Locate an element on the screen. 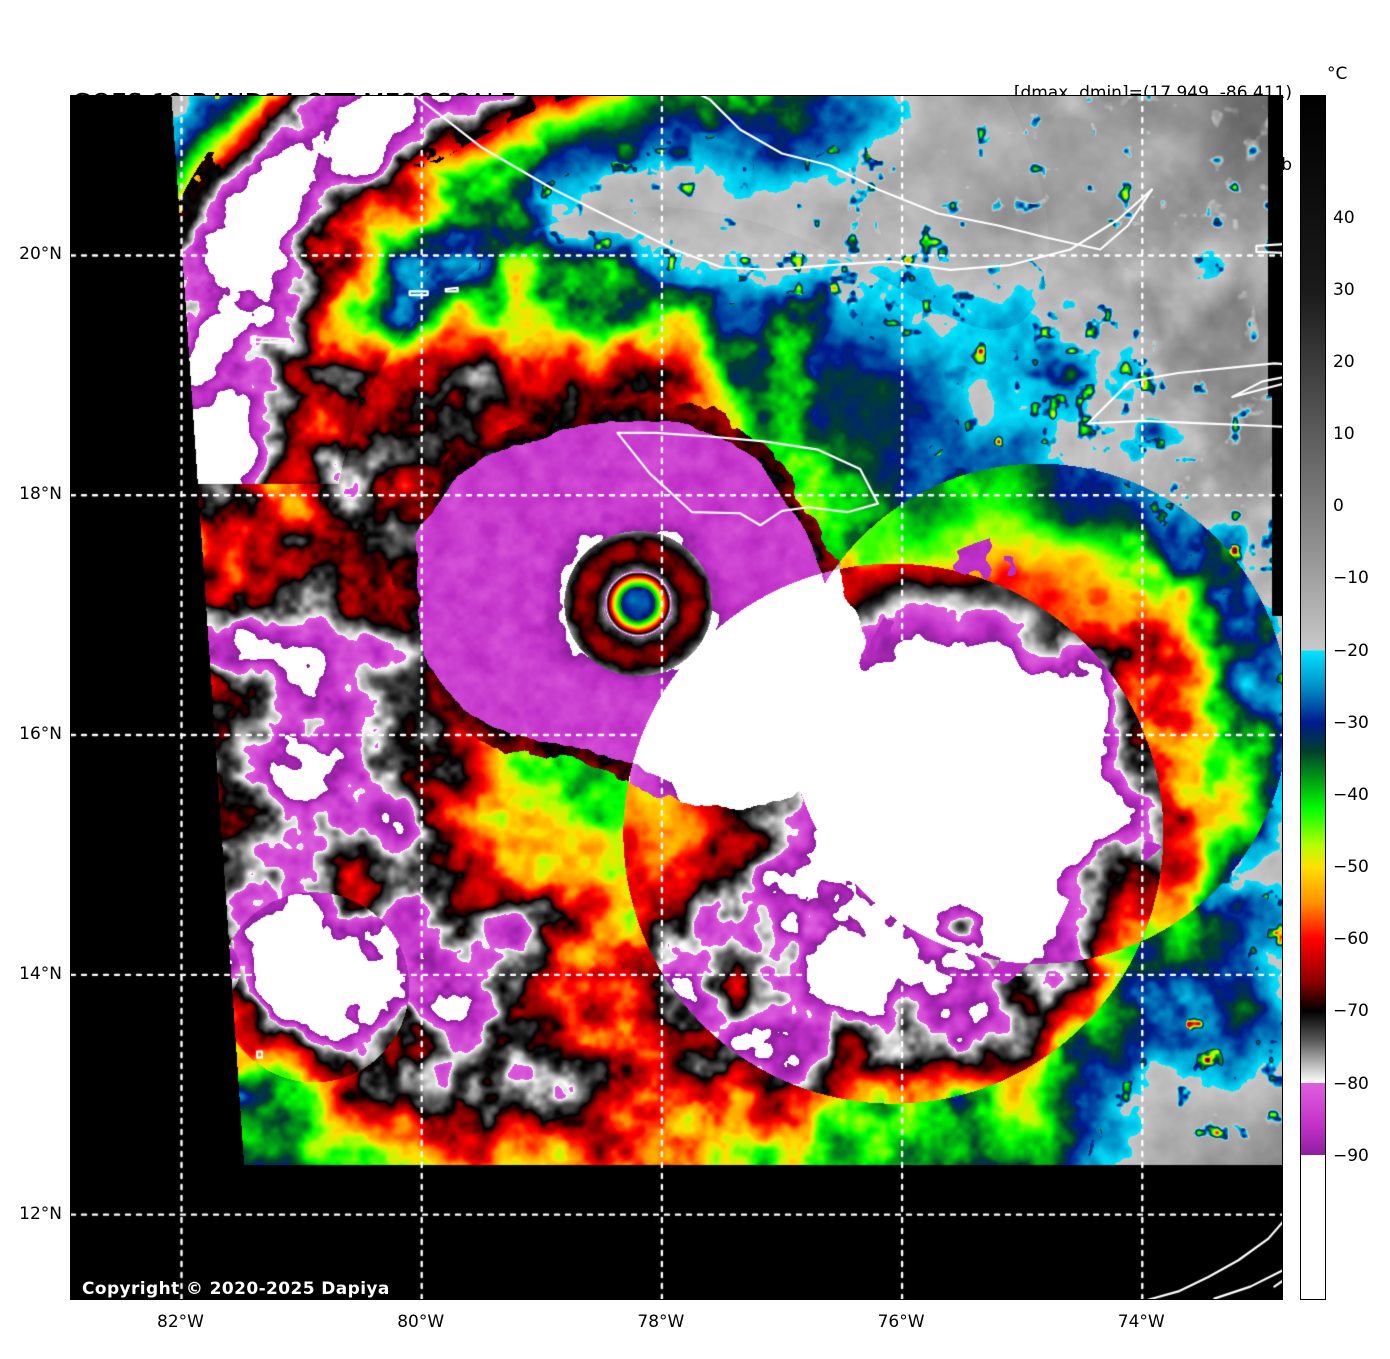 The image size is (1390, 1359). colorbar-tick--80: −80 is located at coordinates (1351, 1083).